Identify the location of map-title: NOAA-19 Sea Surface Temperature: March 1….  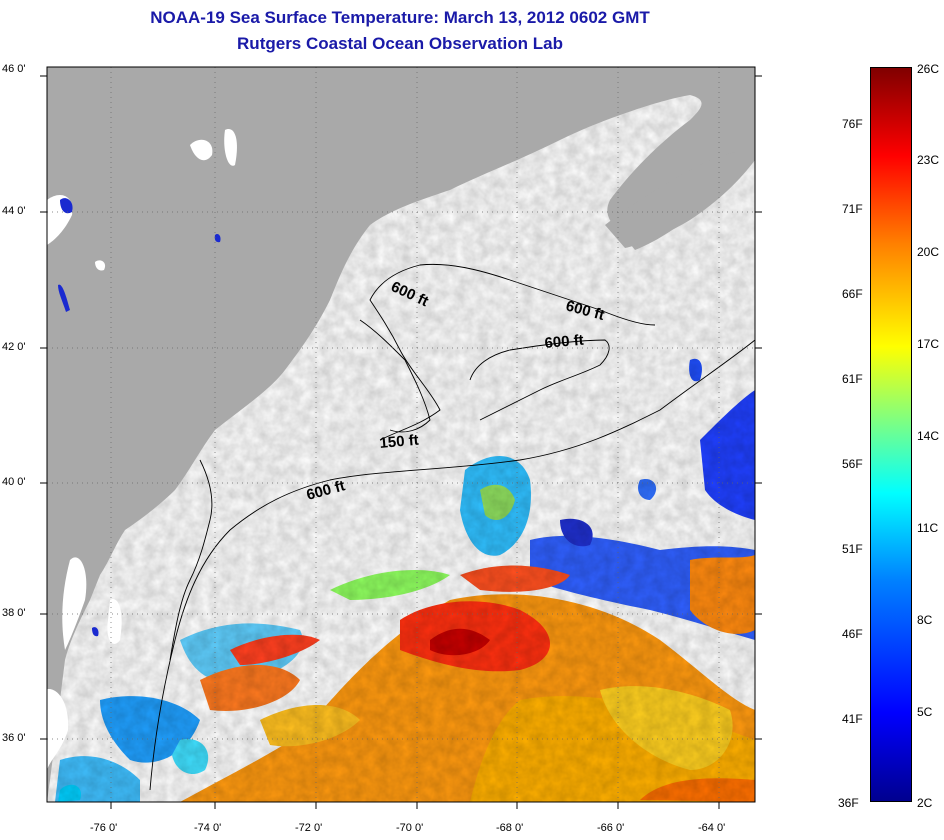
(400, 17).